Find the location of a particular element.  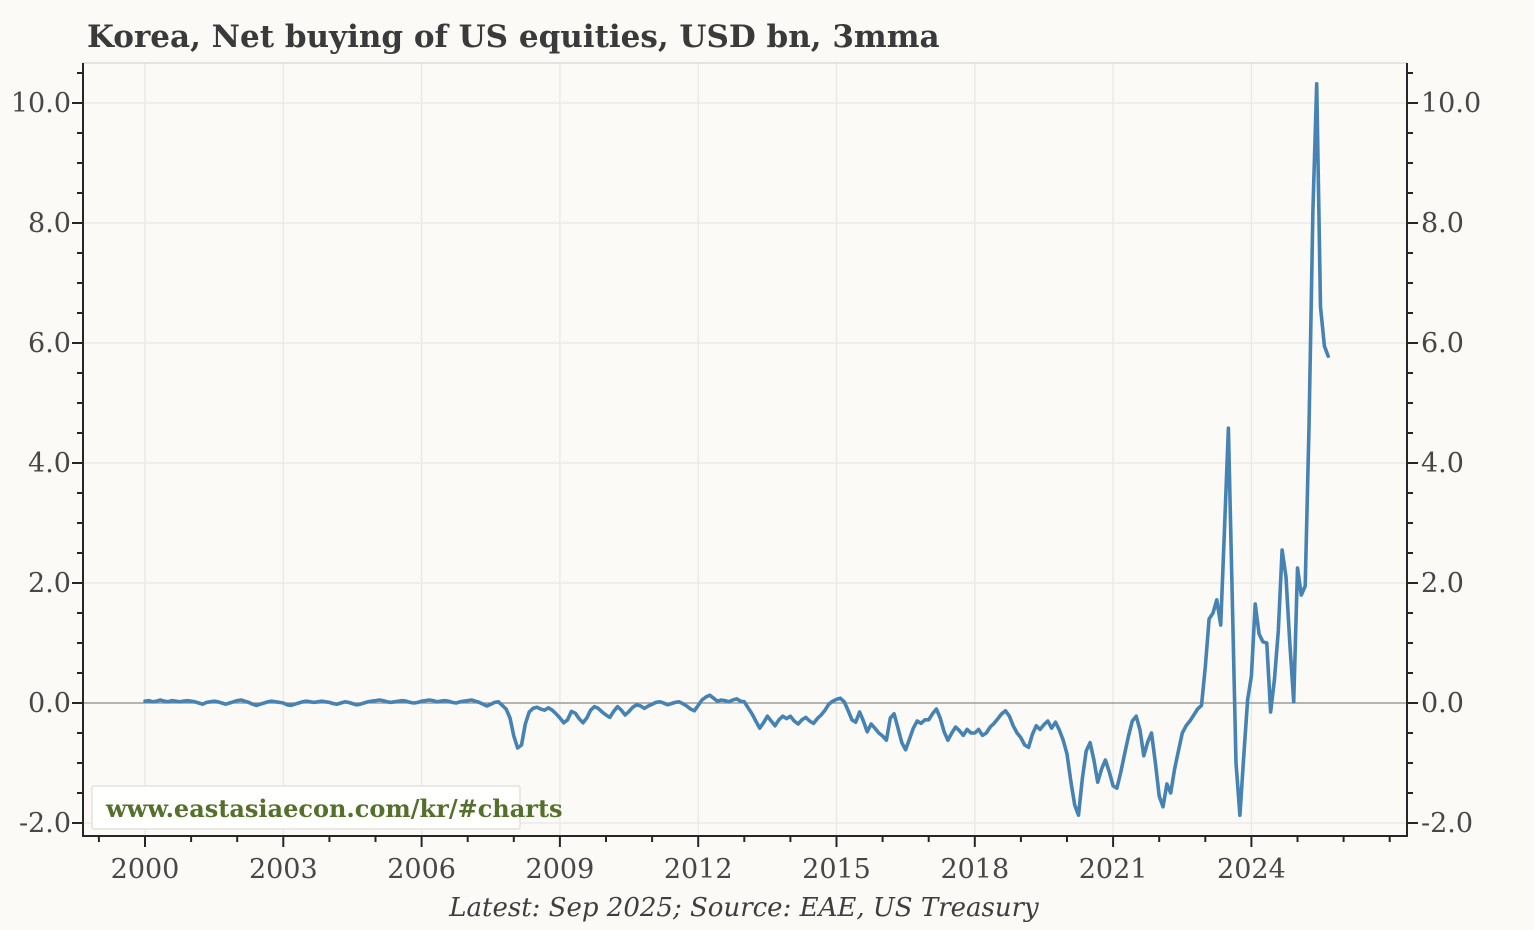

y-axis-label-right: 4.0 is located at coordinates (1442, 463).